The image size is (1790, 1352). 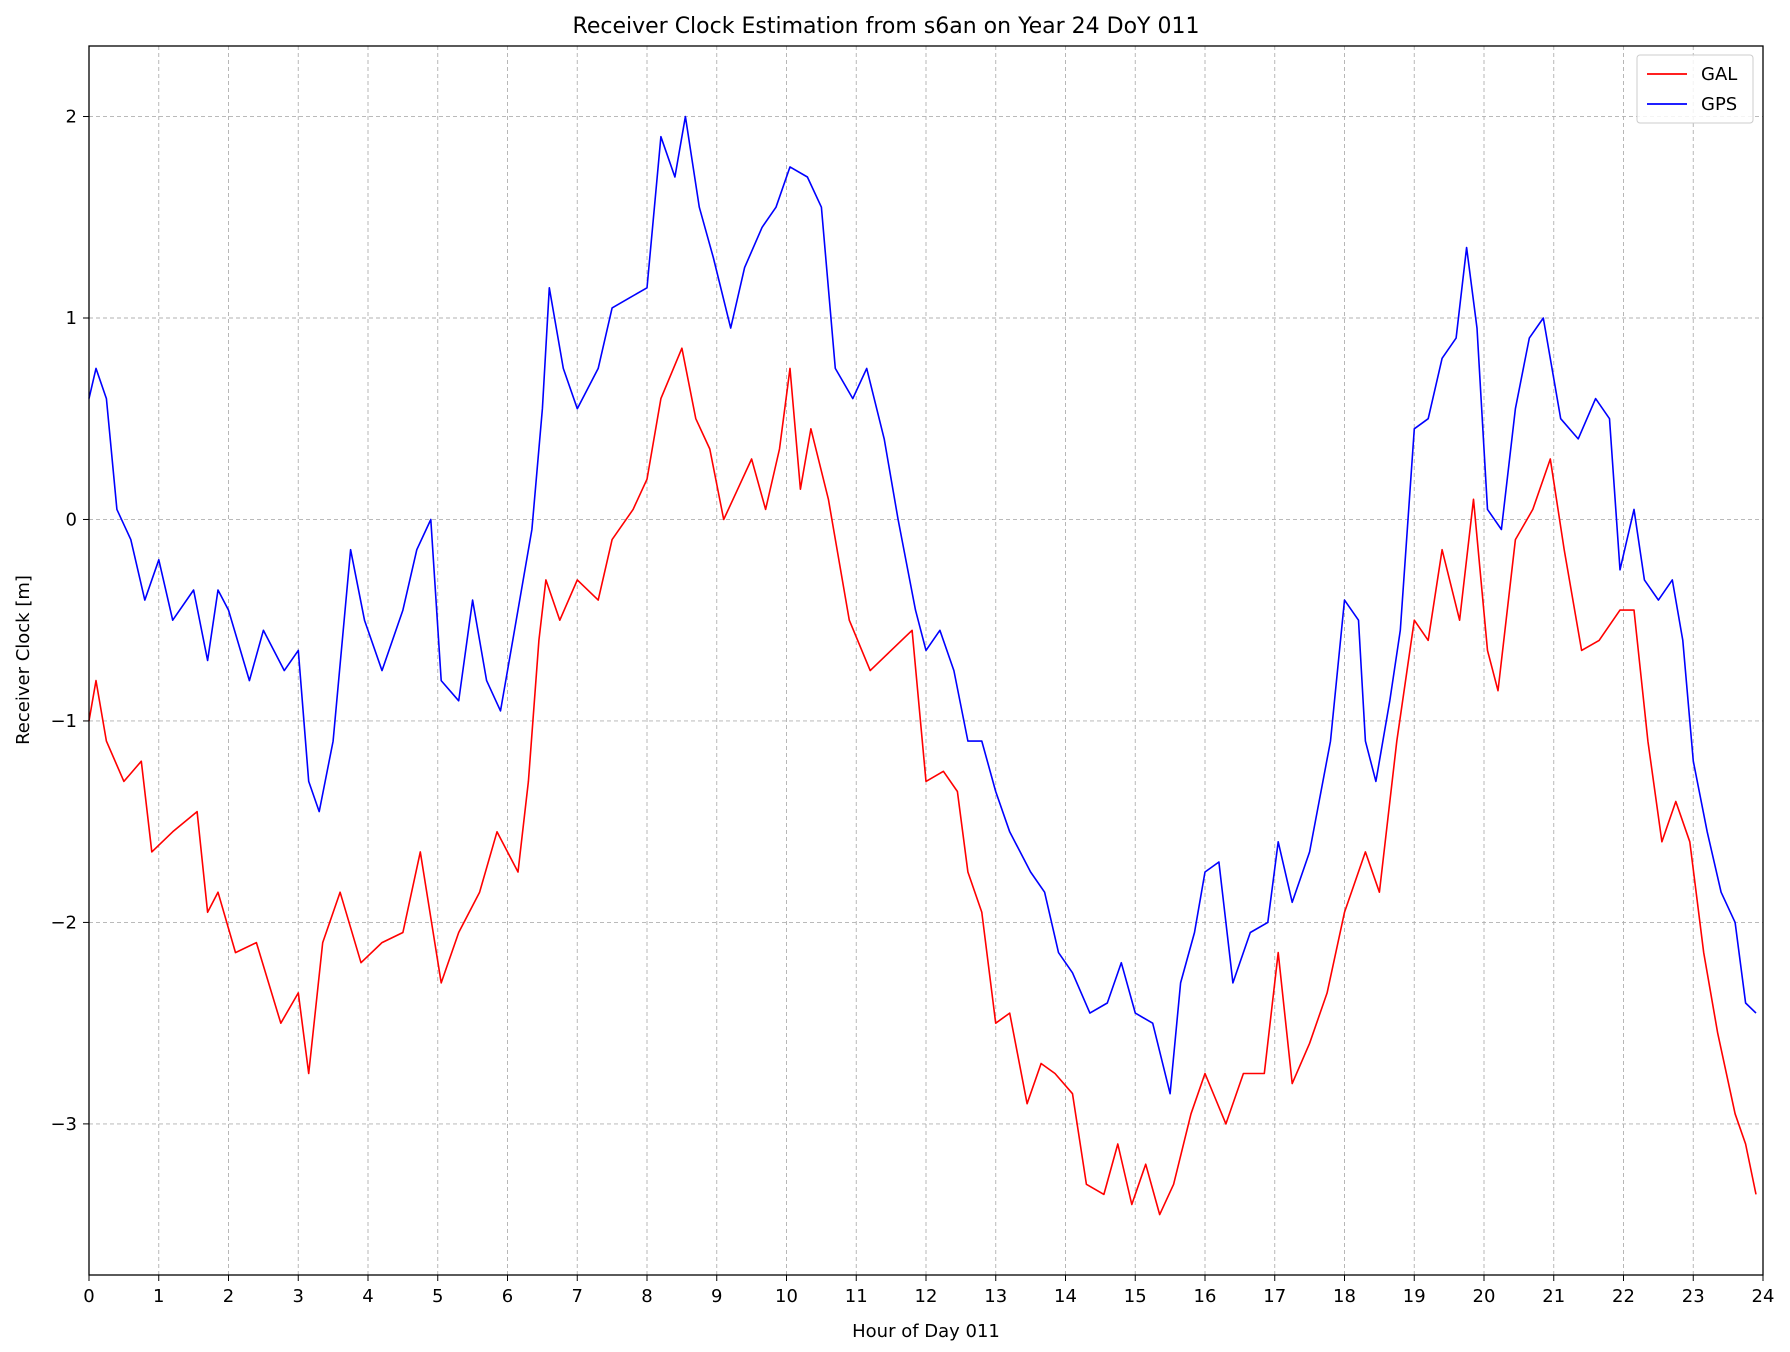 I want to click on x-tick-label: 19, so click(x=1414, y=1296).